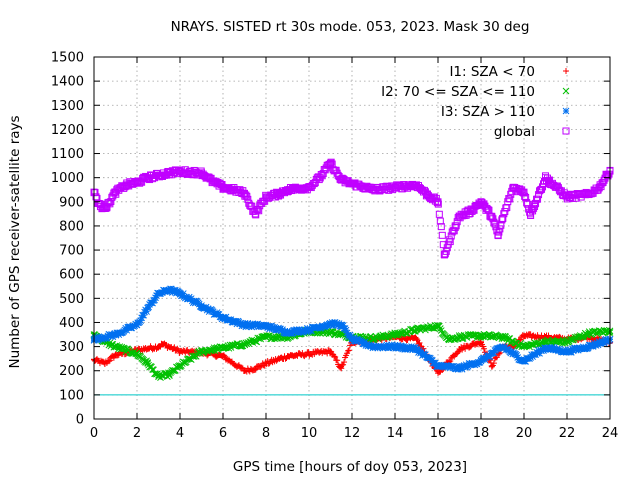  Describe the element at coordinates (610, 433) in the screenshot. I see `x-tick-label: 24` at that location.